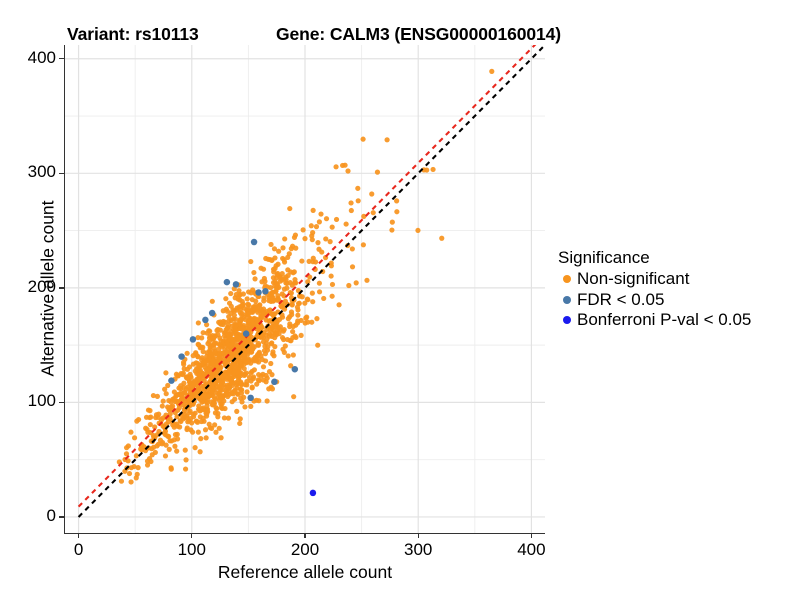 Image resolution: width=800 pixels, height=600 pixels. What do you see at coordinates (51, 515) in the screenshot?
I see `y-tick-label: 0` at bounding box center [51, 515].